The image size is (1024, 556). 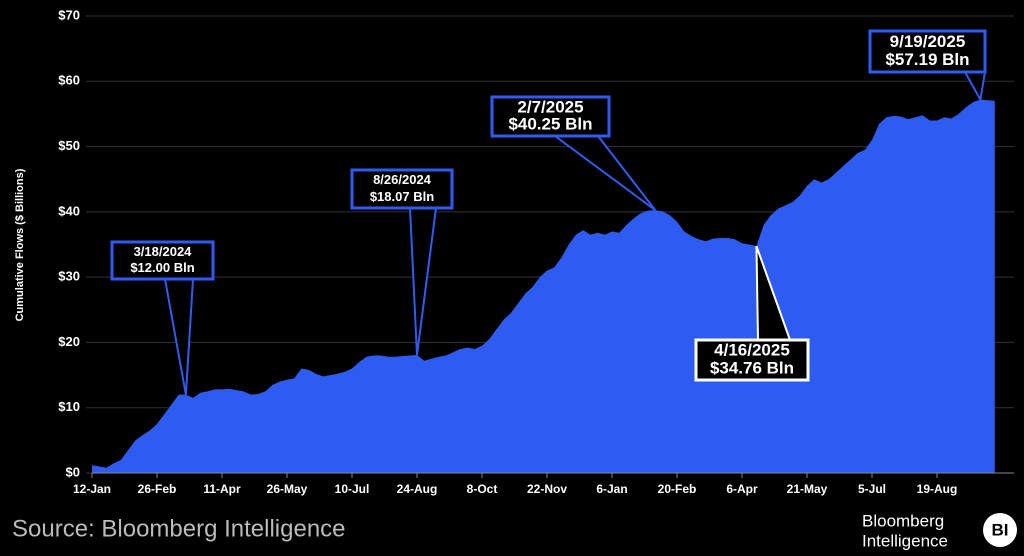 I want to click on x-tick-label: 26-Feb, so click(x=157, y=489).